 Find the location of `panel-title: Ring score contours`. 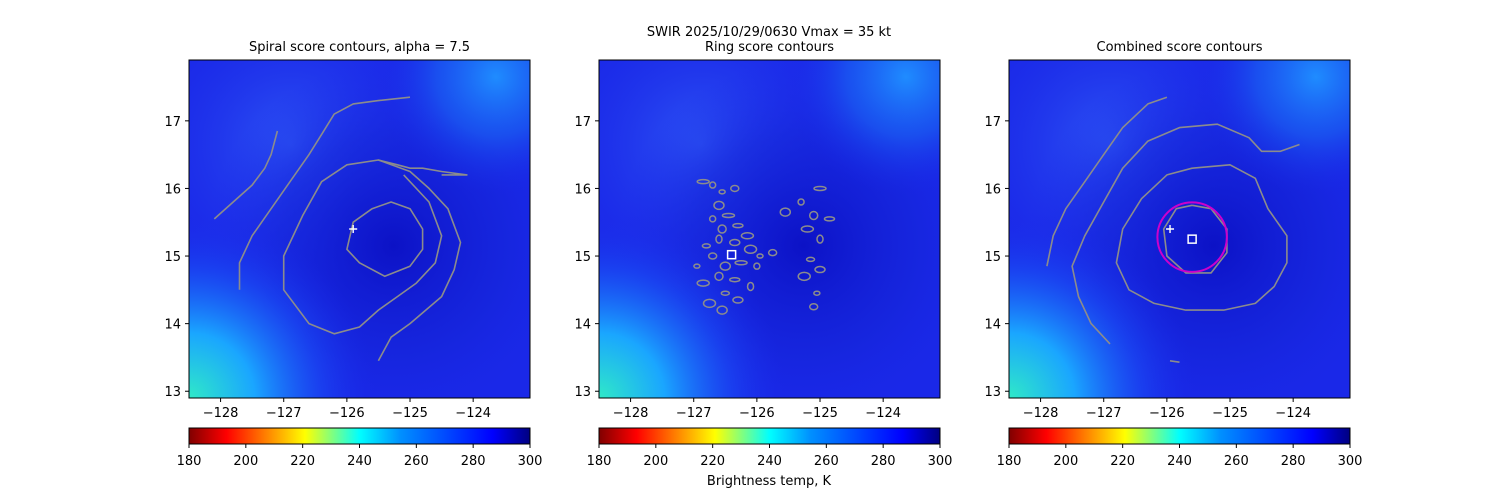

panel-title: Ring score contours is located at coordinates (769, 47).